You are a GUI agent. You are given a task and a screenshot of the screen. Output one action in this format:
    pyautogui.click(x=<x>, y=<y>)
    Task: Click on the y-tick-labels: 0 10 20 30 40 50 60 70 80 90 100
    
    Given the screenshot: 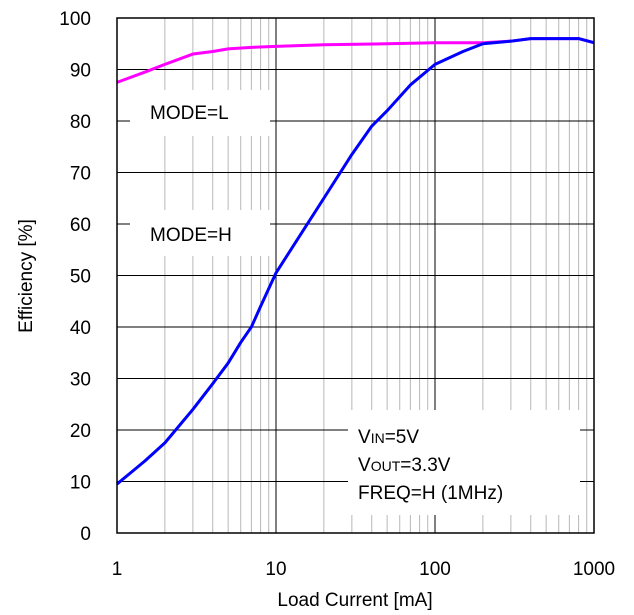 What is the action you would take?
    pyautogui.click(x=75, y=277)
    